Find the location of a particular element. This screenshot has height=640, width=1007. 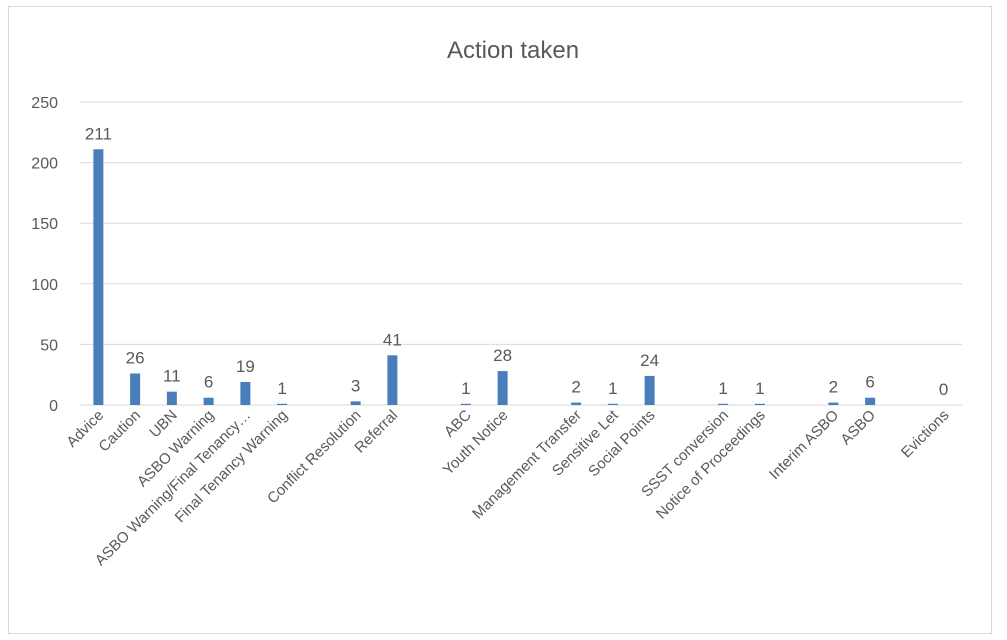

x-tick-label: Interim ASBO is located at coordinates (804, 445).